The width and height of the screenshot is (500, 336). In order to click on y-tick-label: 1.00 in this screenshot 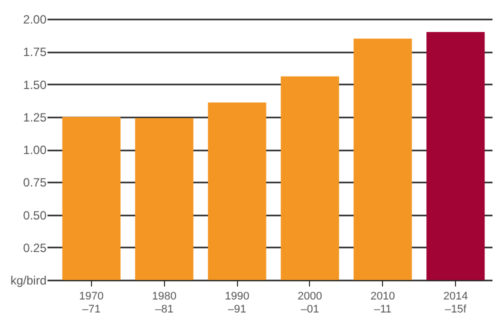, I will do `click(35, 150)`.